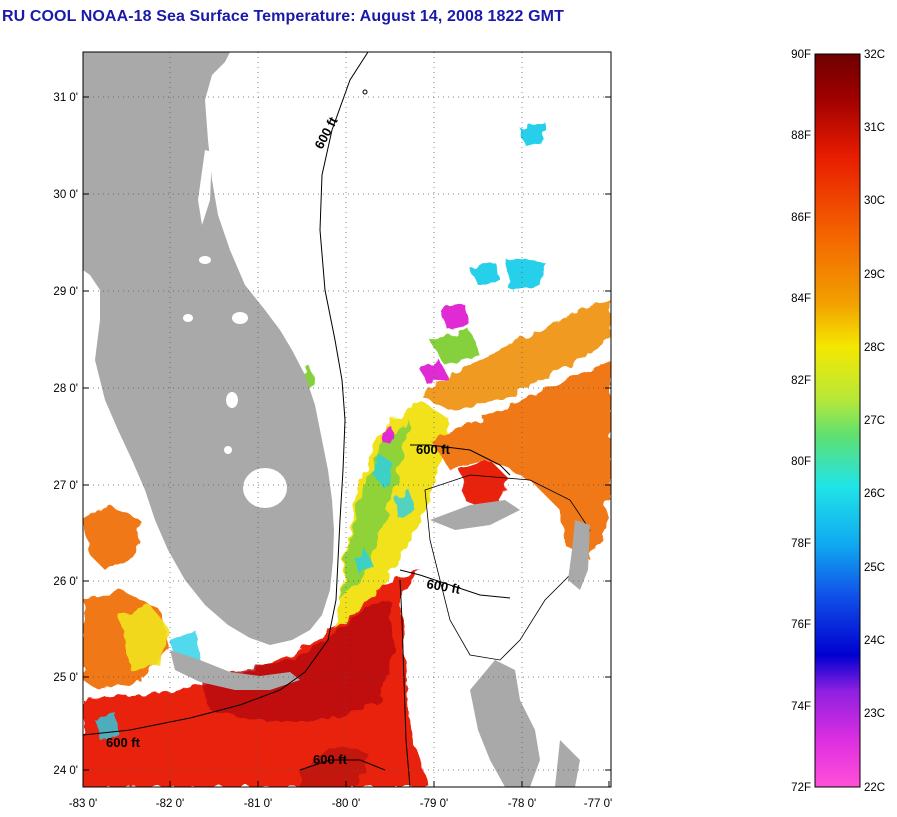  Describe the element at coordinates (874, 275) in the screenshot. I see `colorbar-c-29: 29C` at that location.